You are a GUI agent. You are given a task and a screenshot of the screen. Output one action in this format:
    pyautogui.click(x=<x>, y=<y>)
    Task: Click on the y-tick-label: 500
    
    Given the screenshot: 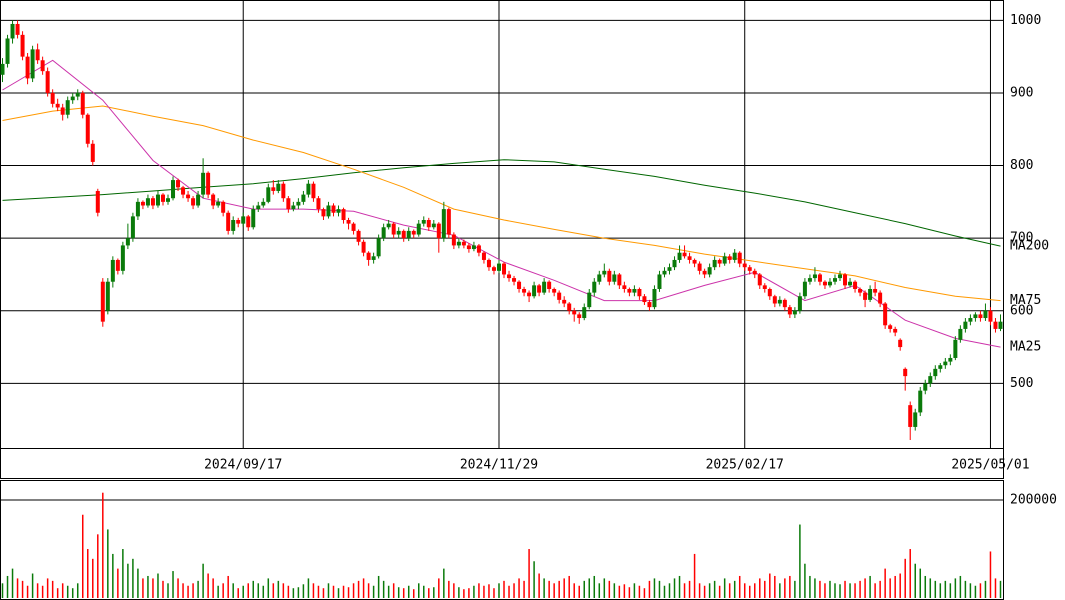 What is the action you would take?
    pyautogui.click(x=1021, y=383)
    